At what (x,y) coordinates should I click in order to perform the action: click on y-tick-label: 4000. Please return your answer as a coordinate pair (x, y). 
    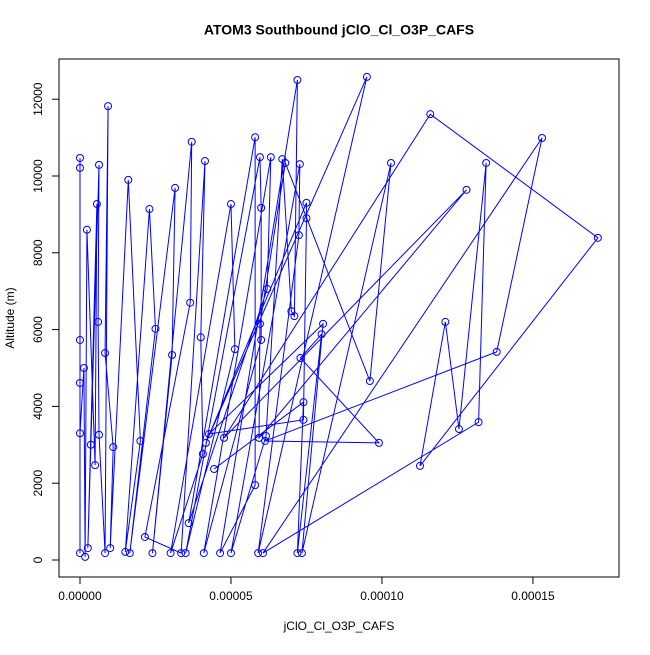
    Looking at the image, I should click on (38, 406).